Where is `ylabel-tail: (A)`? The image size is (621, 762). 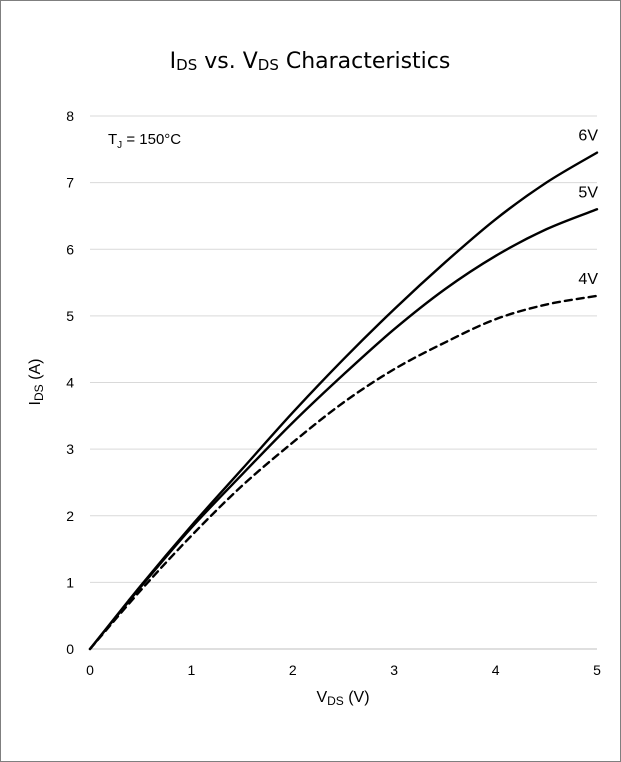 ylabel-tail: (A) is located at coordinates (35, 372).